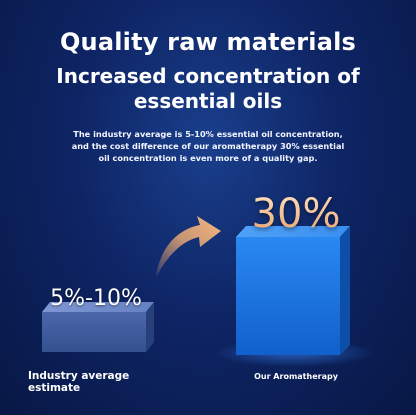 This screenshot has width=416, height=415. Describe the element at coordinates (96, 298) in the screenshot. I see `industry-percentage: 5%-10%` at that location.